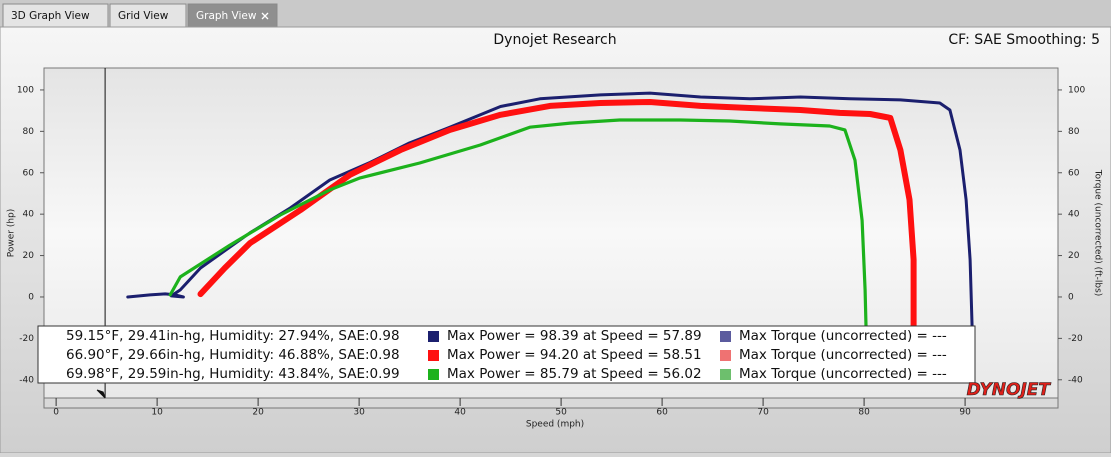 Image resolution: width=1111 pixels, height=457 pixels. I want to click on y2-tick-label: -40, so click(1075, 380).